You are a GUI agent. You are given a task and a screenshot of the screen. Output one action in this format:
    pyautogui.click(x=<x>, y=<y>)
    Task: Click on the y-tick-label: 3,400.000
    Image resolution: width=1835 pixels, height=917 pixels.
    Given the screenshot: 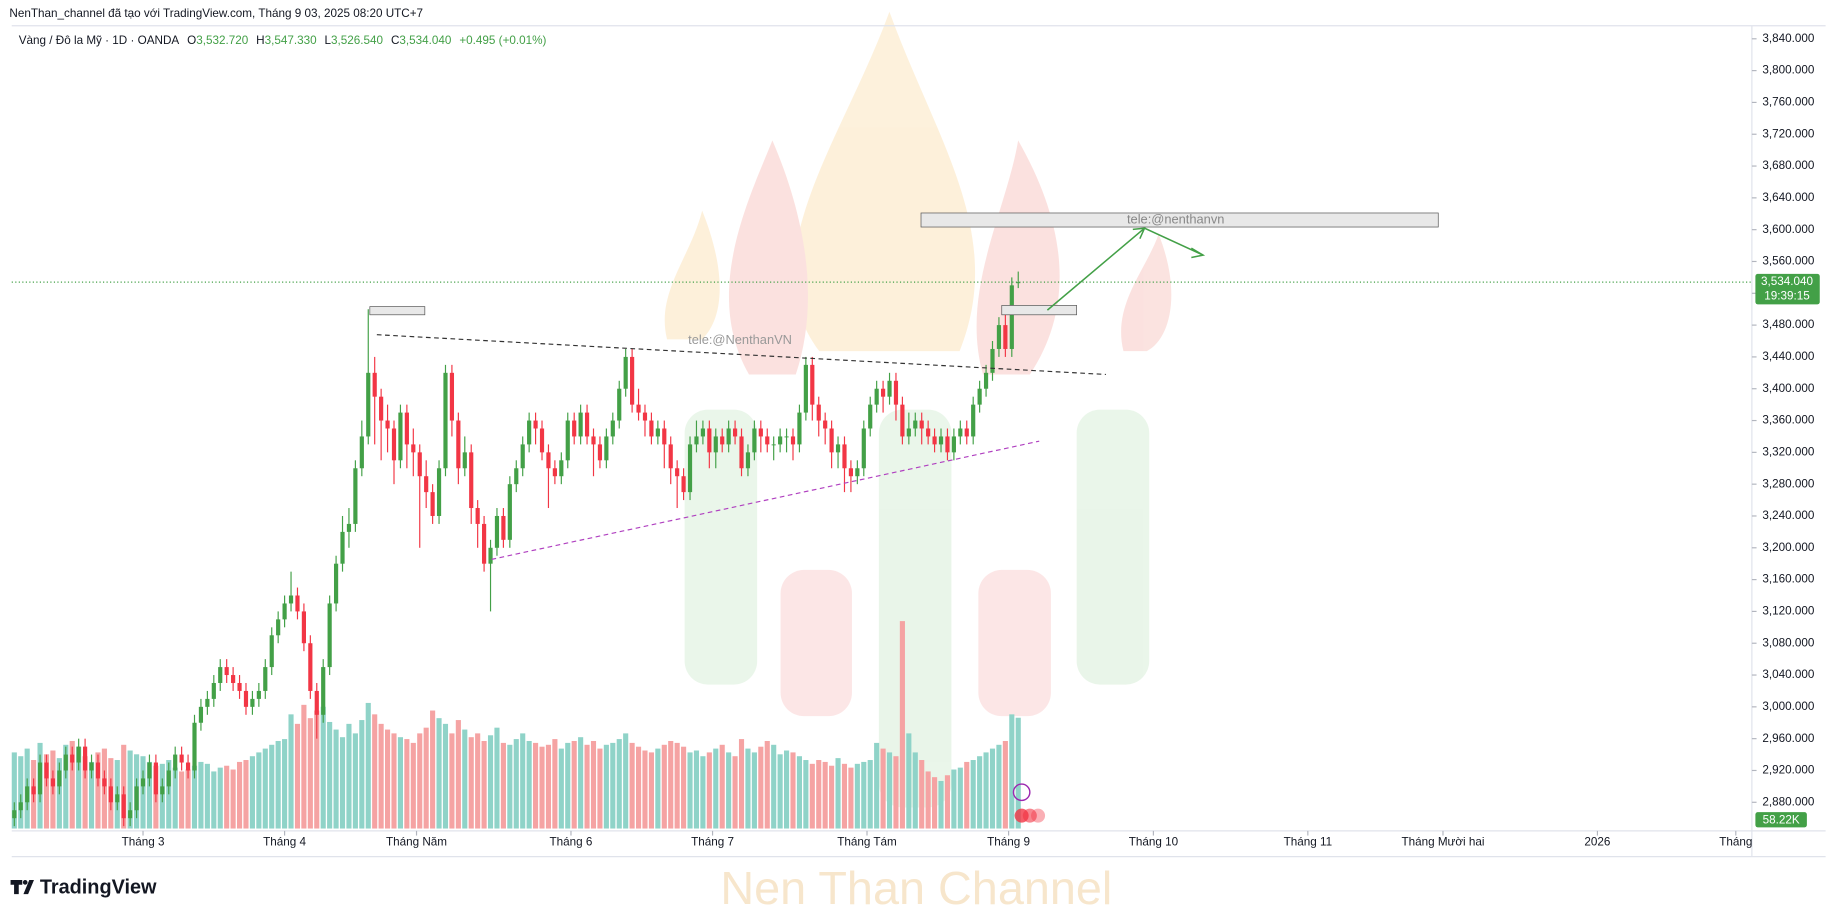 What is the action you would take?
    pyautogui.click(x=1788, y=388)
    